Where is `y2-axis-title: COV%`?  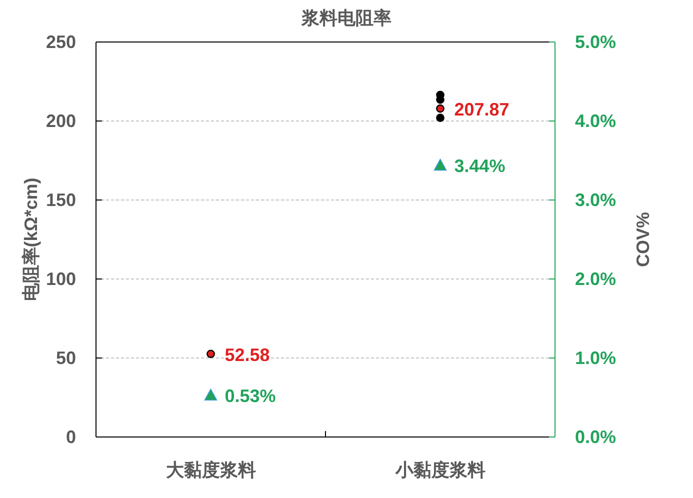 y2-axis-title: COV% is located at coordinates (643, 240).